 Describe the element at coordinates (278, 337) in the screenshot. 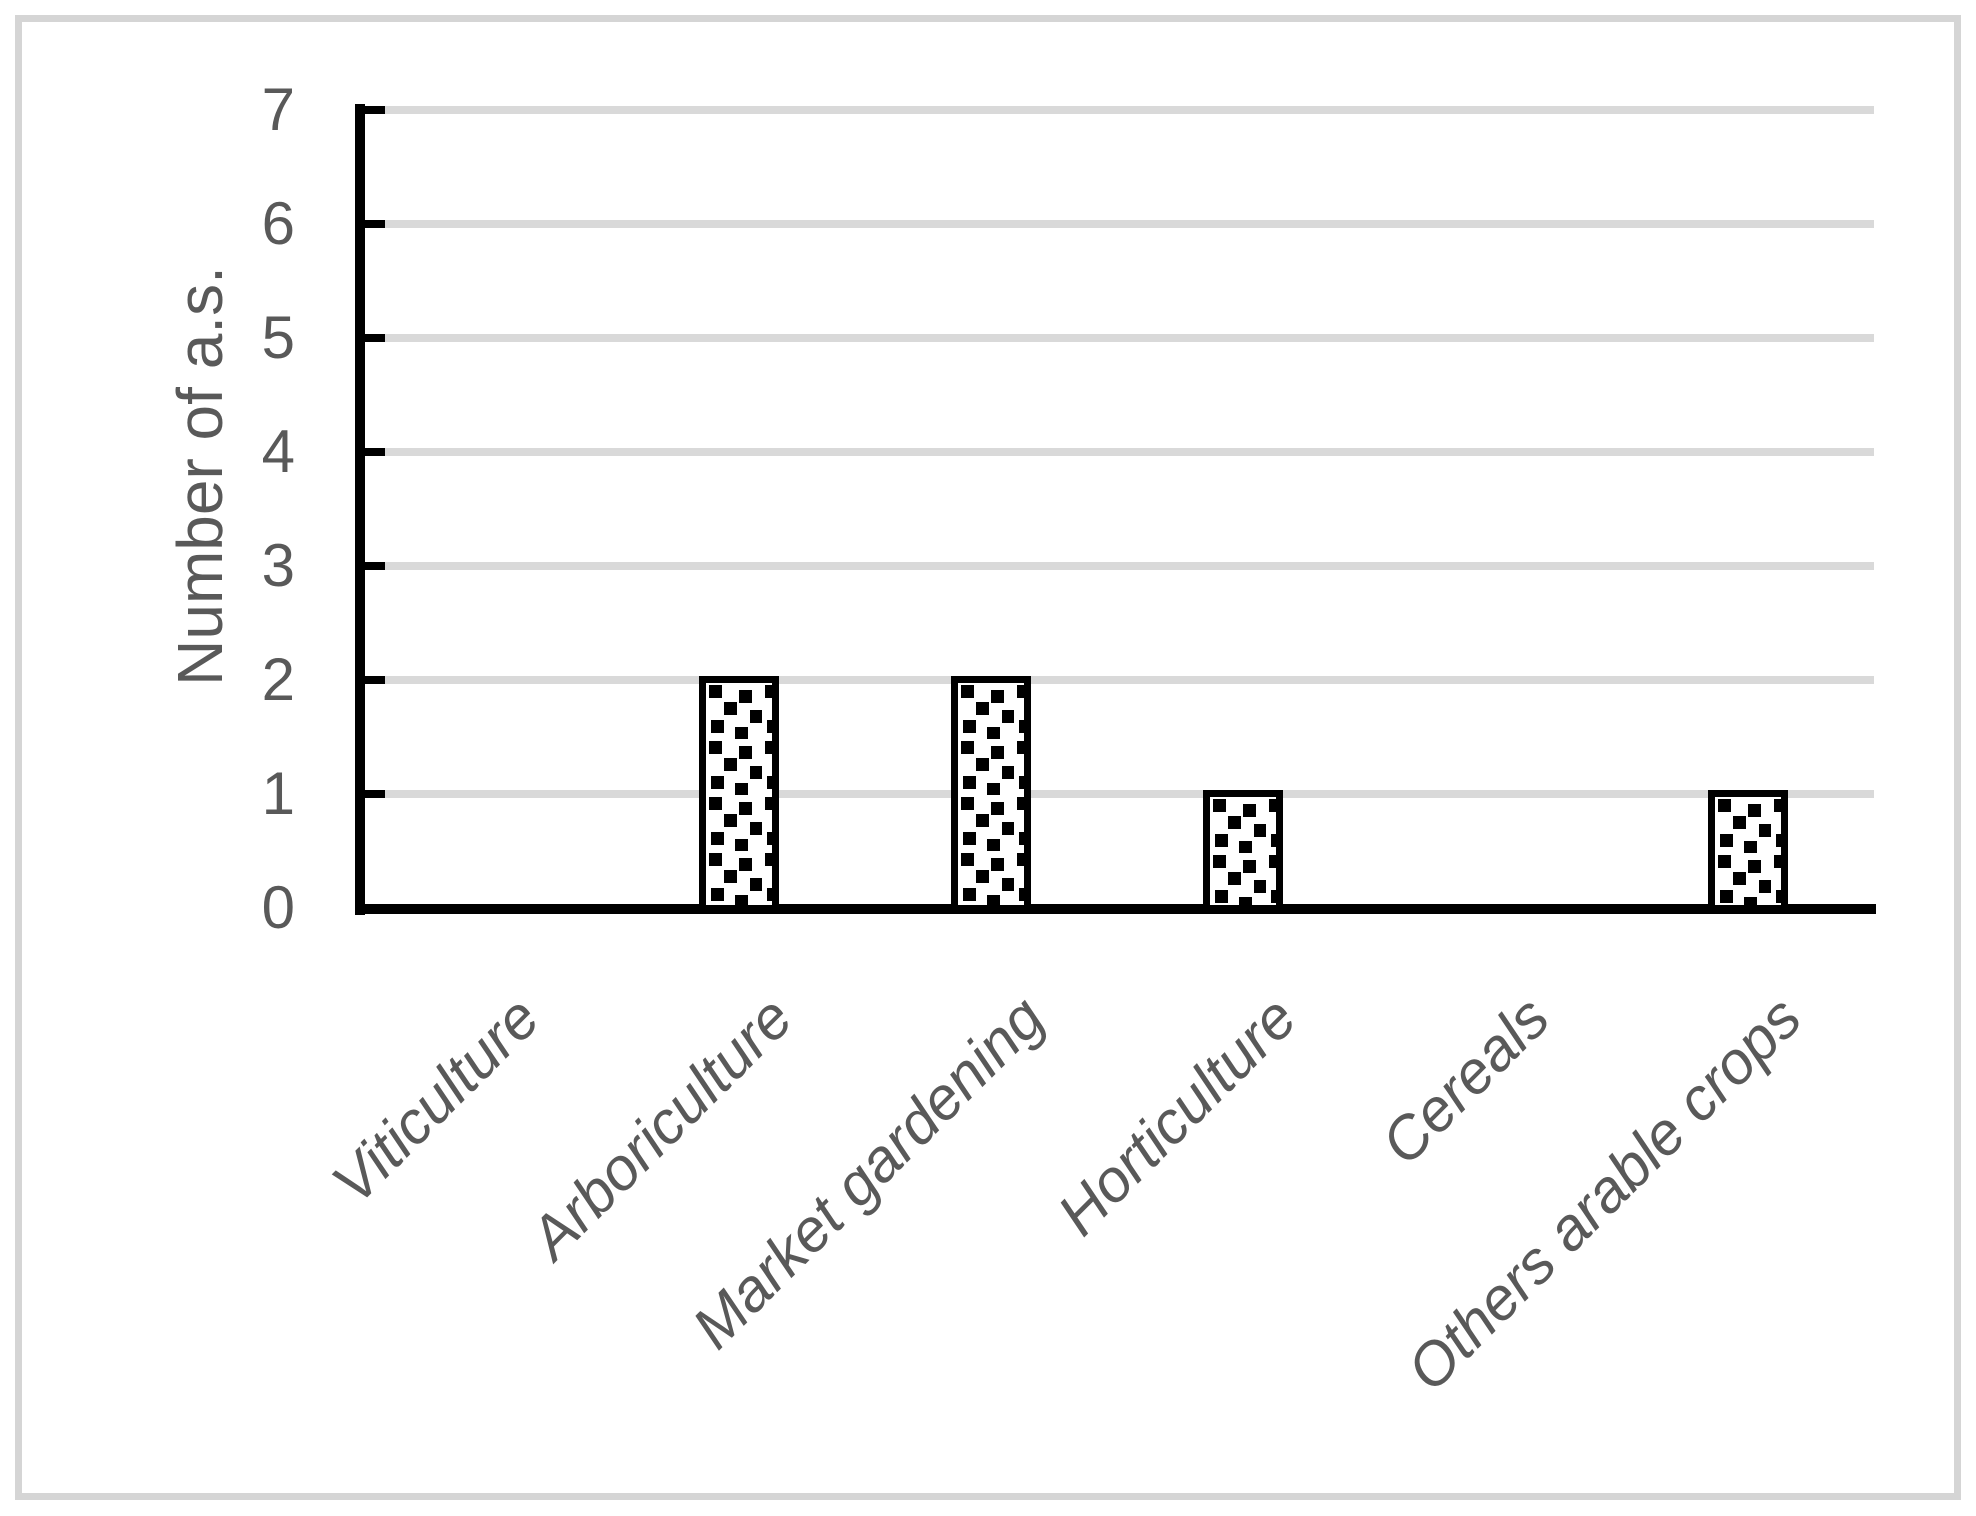

I see `y-tick-label: 5` at that location.